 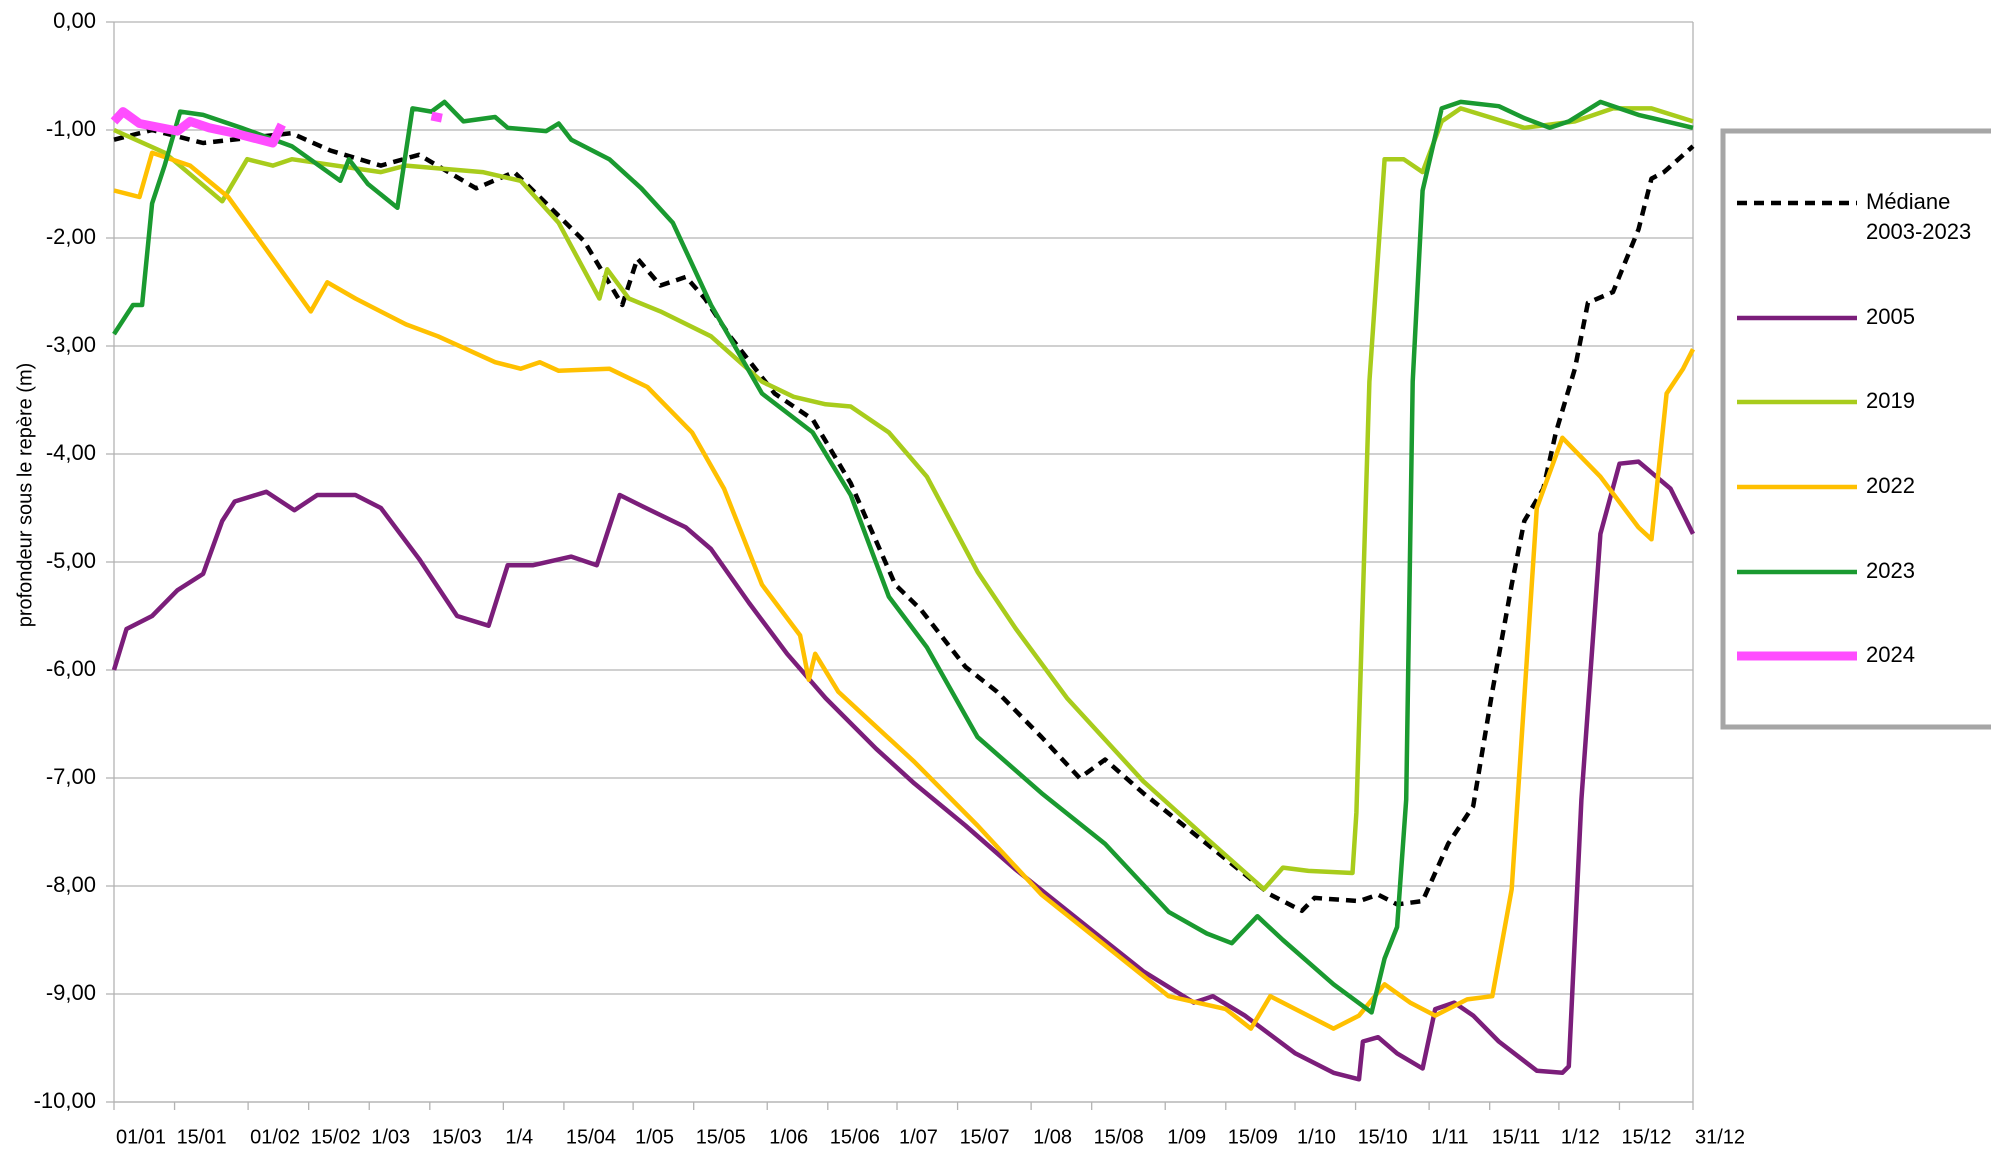 What do you see at coordinates (1516, 1137) in the screenshot?
I see `x-tick-label: 15/11` at bounding box center [1516, 1137].